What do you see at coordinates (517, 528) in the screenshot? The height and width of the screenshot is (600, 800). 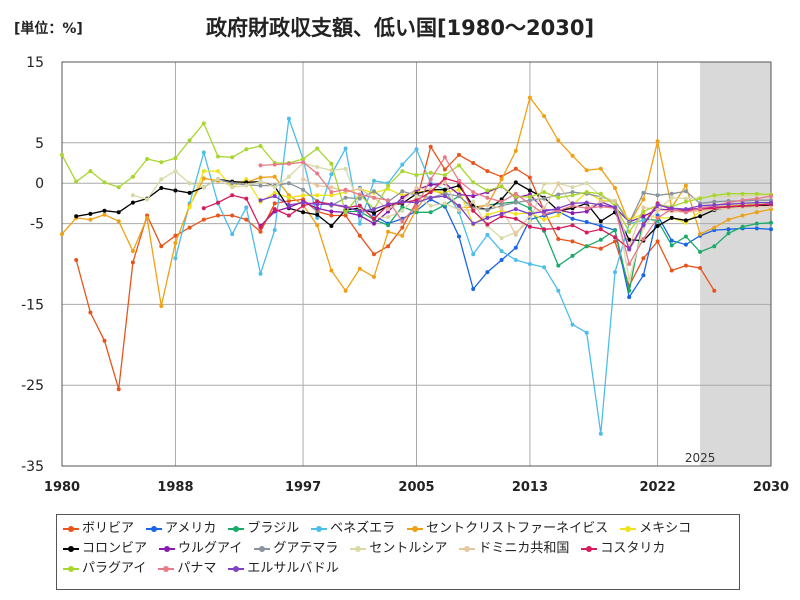 I see `legend-label: セントクリストファーネイビス` at bounding box center [517, 528].